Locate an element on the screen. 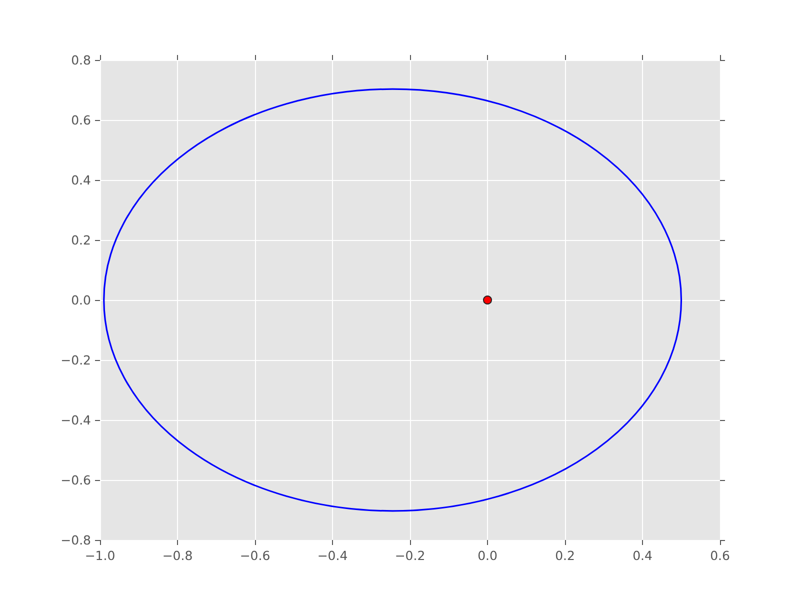 The width and height of the screenshot is (800, 600). x-tick-label: 0.0 is located at coordinates (488, 555).